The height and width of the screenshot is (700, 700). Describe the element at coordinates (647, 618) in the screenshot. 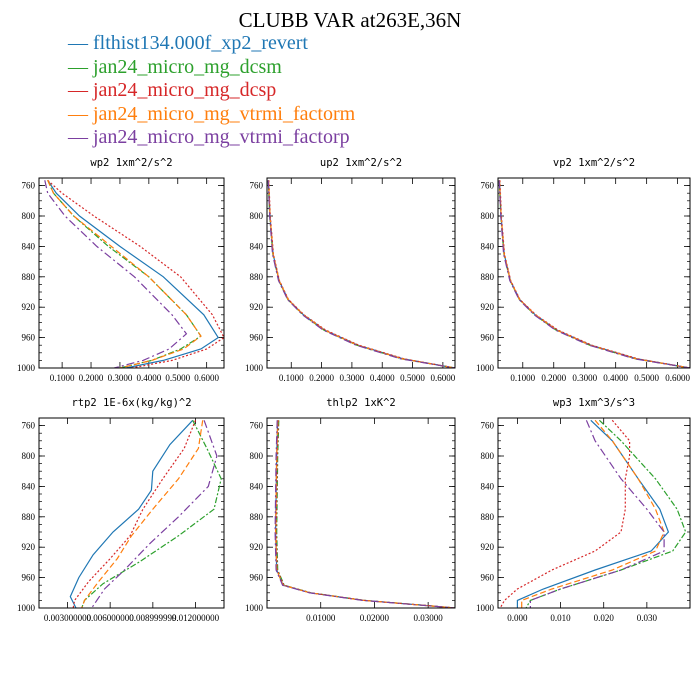

I see `x-tick-label: 0.030` at that location.